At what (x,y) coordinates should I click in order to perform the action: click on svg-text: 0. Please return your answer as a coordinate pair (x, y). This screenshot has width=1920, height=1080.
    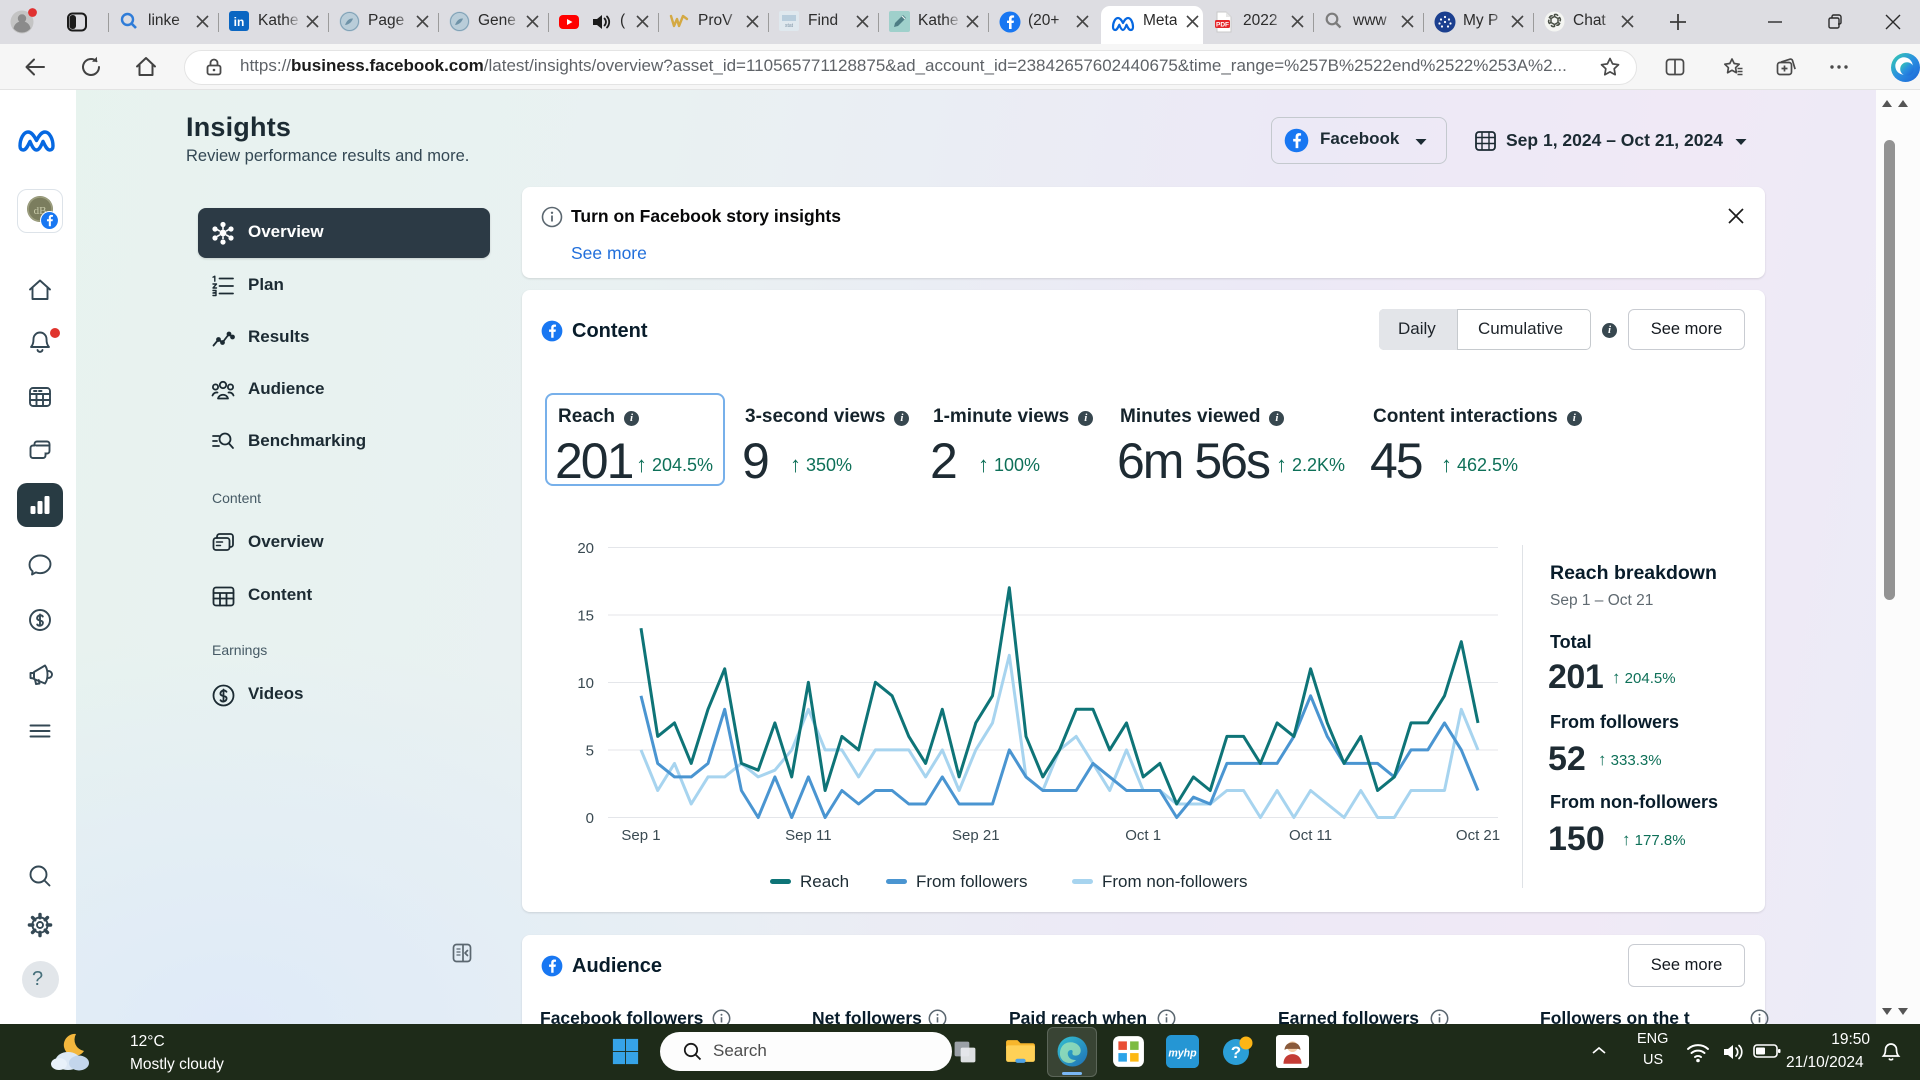
    Looking at the image, I should click on (590, 818).